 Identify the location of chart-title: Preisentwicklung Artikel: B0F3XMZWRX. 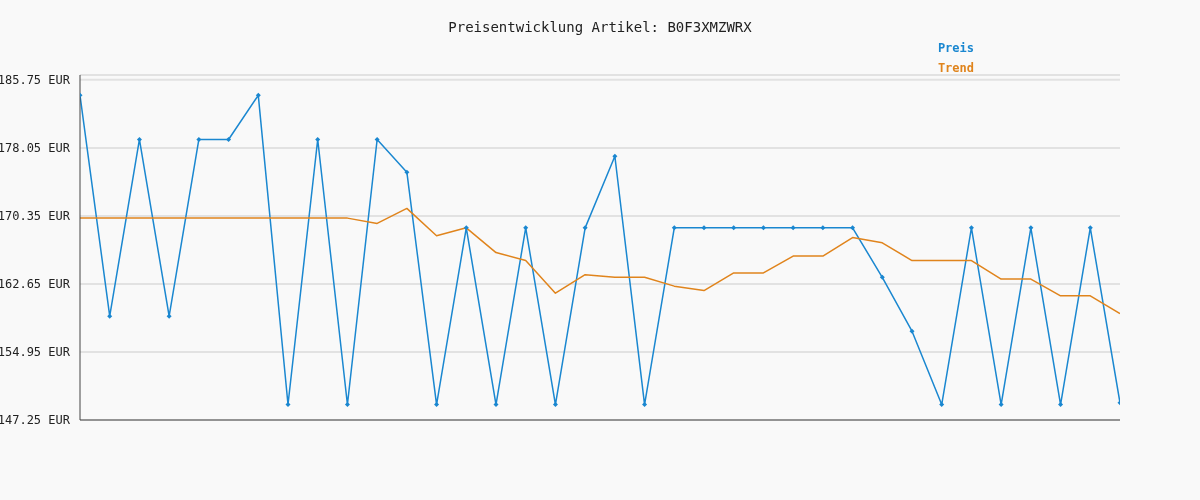
(600, 27).